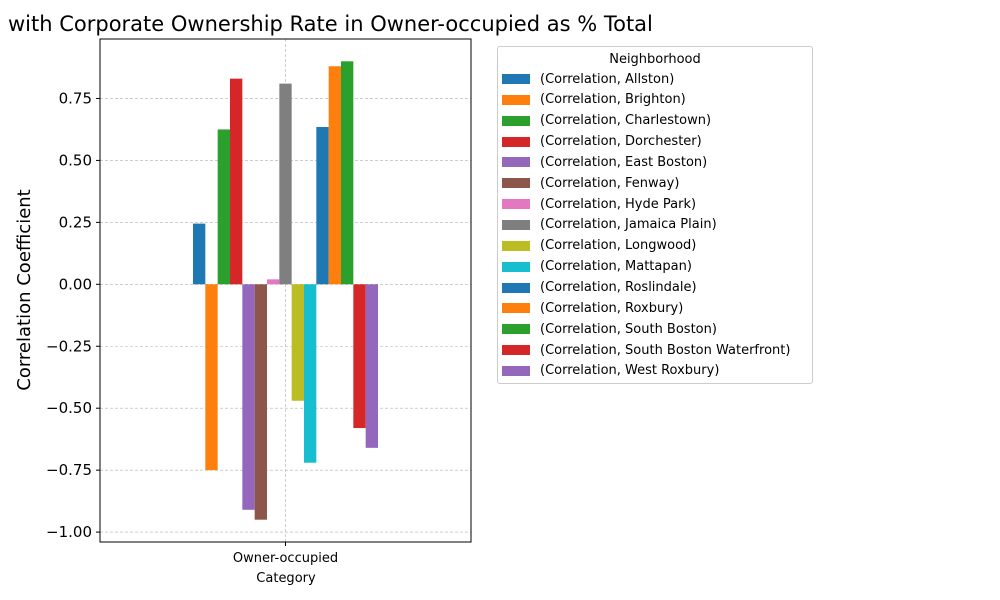 The width and height of the screenshot is (1000, 600). Describe the element at coordinates (75, 284) in the screenshot. I see `y-tick-label: 0.00` at that location.